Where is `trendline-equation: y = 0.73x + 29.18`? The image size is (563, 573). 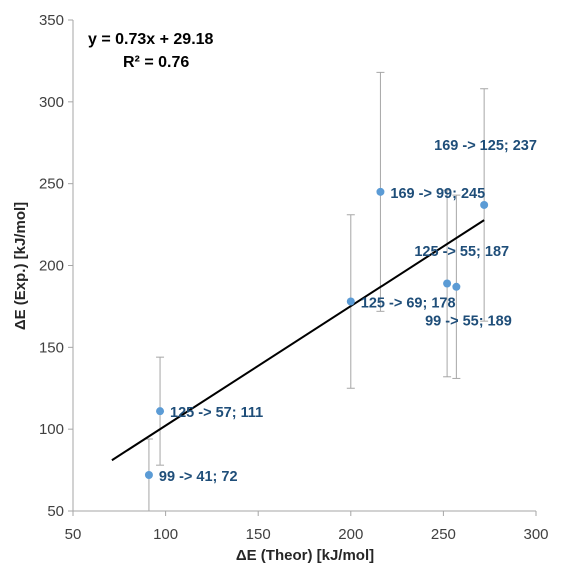 trendline-equation: y = 0.73x + 29.18 is located at coordinates (151, 39).